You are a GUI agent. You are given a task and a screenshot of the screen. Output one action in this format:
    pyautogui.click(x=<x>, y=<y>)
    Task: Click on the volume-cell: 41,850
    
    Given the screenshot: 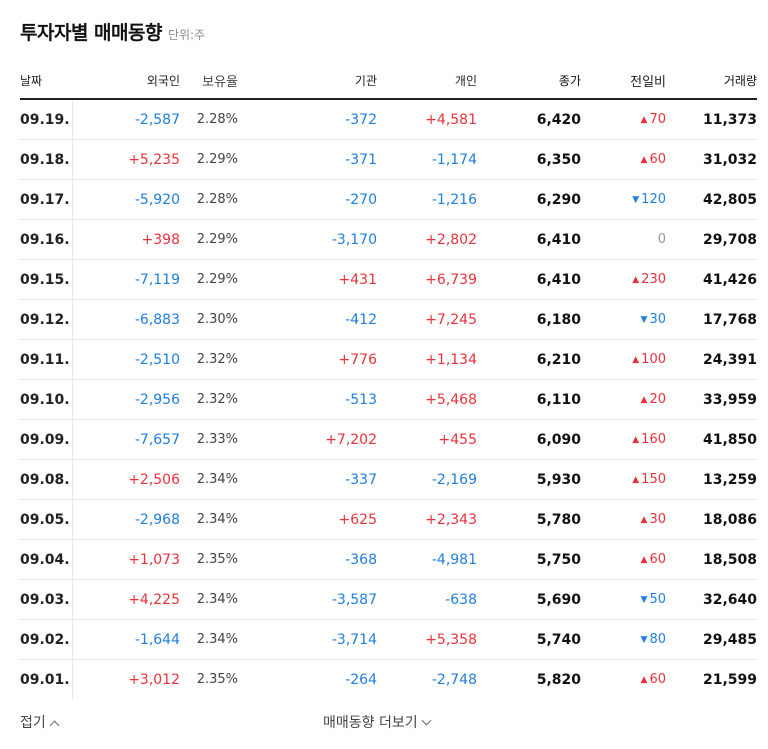 What is the action you would take?
    pyautogui.click(x=711, y=439)
    